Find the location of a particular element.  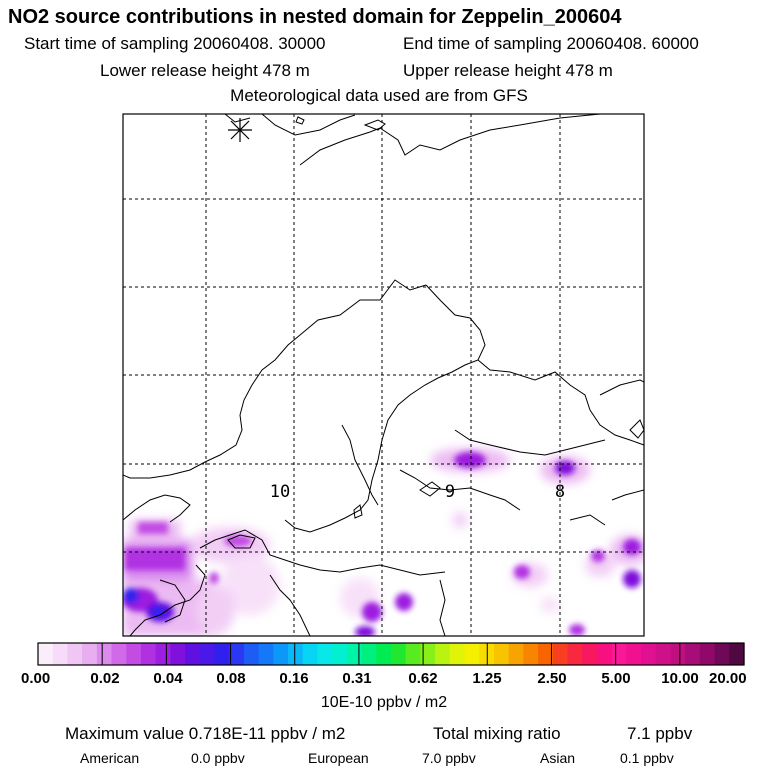

colorbar-tick-label: 0.02 is located at coordinates (105, 678).